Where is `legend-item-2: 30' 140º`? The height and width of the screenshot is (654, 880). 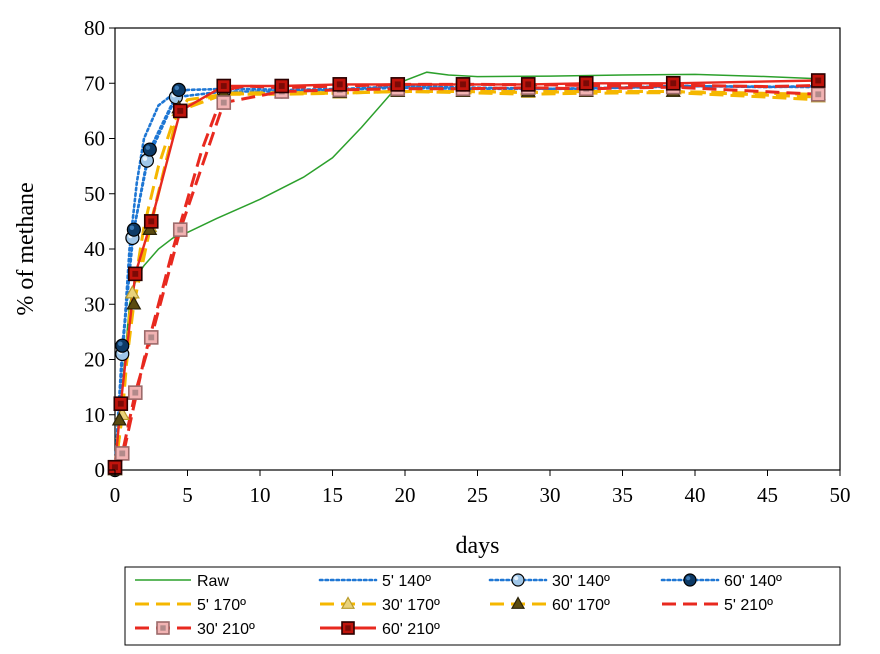 legend-item-2: 30' 140º is located at coordinates (549, 581).